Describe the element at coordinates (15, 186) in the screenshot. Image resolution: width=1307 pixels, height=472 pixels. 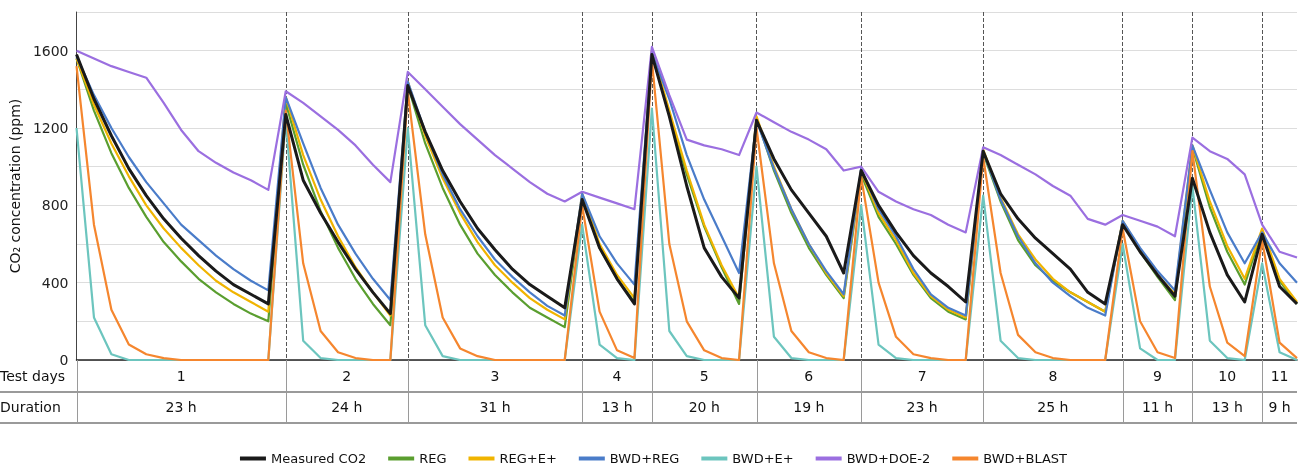
I see `y-axis-title: CO₂ concentration (ppm)` at that location.